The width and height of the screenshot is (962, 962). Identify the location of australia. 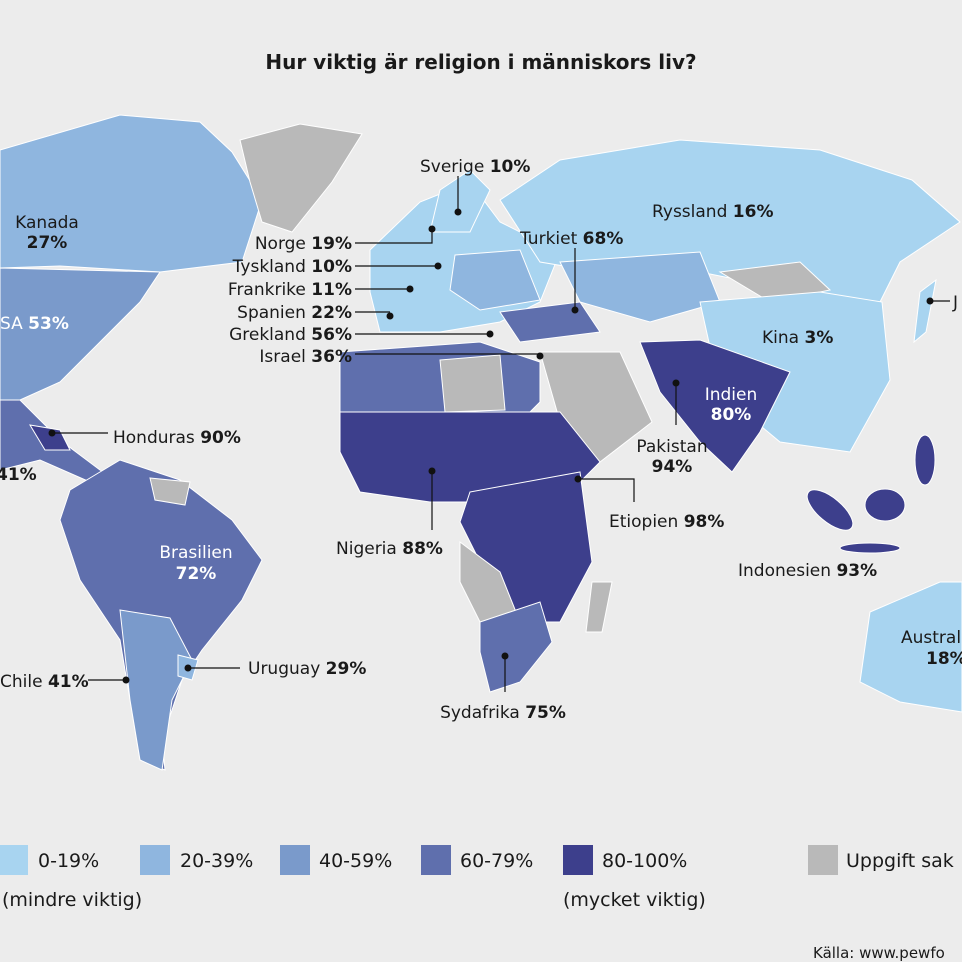
(910, 647).